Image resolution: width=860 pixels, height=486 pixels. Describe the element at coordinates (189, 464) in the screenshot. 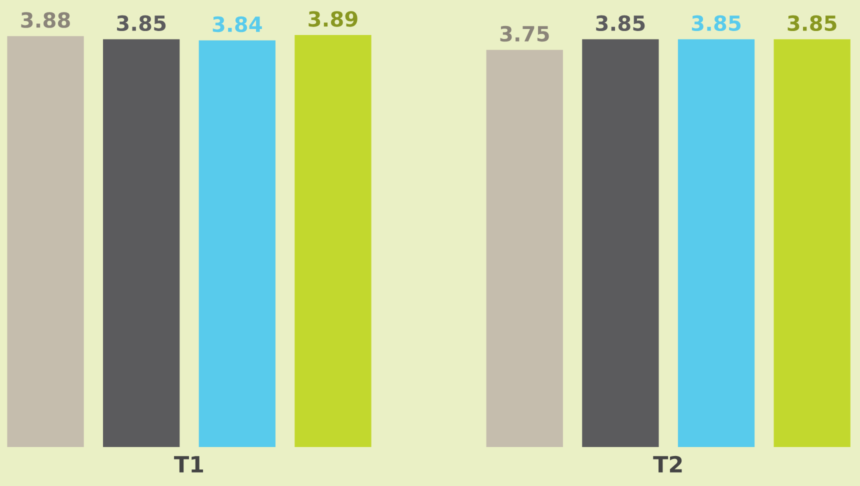

I see `x-tick-label: T1` at that location.